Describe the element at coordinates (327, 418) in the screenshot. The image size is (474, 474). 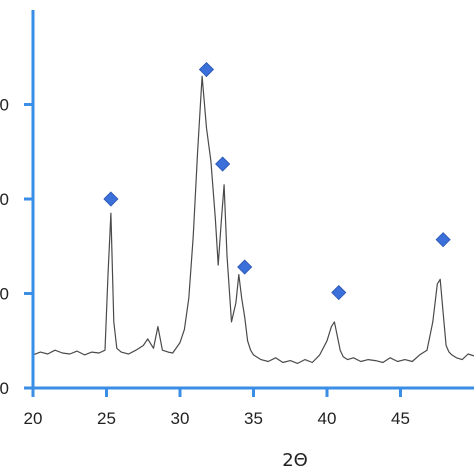
I see `x-tick-label: 40` at that location.